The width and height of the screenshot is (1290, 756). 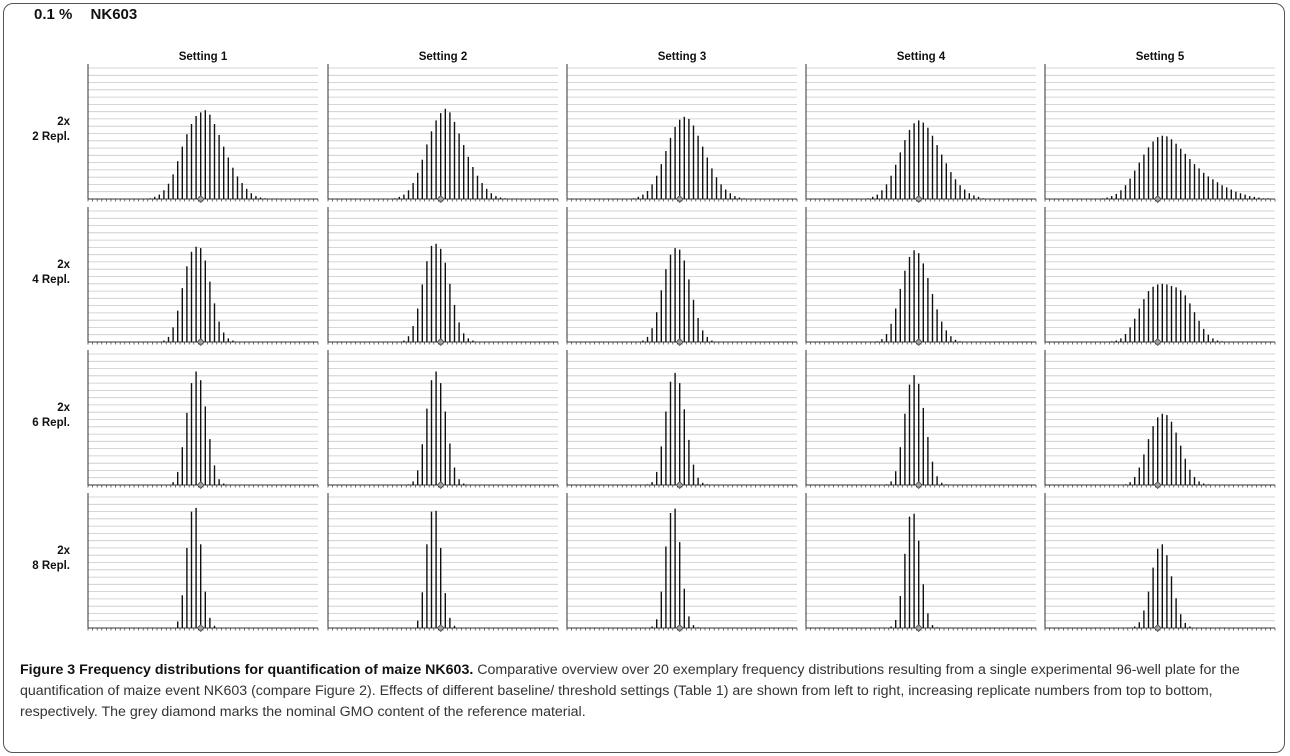 What do you see at coordinates (203, 57) in the screenshot?
I see `column-title: Setting 1` at bounding box center [203, 57].